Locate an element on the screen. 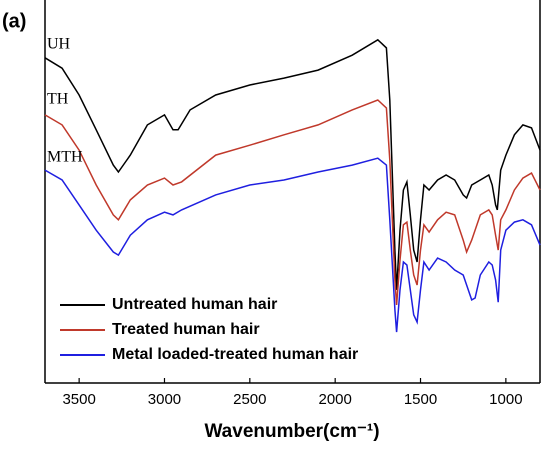  x-tick-label: 1500 is located at coordinates (420, 399).